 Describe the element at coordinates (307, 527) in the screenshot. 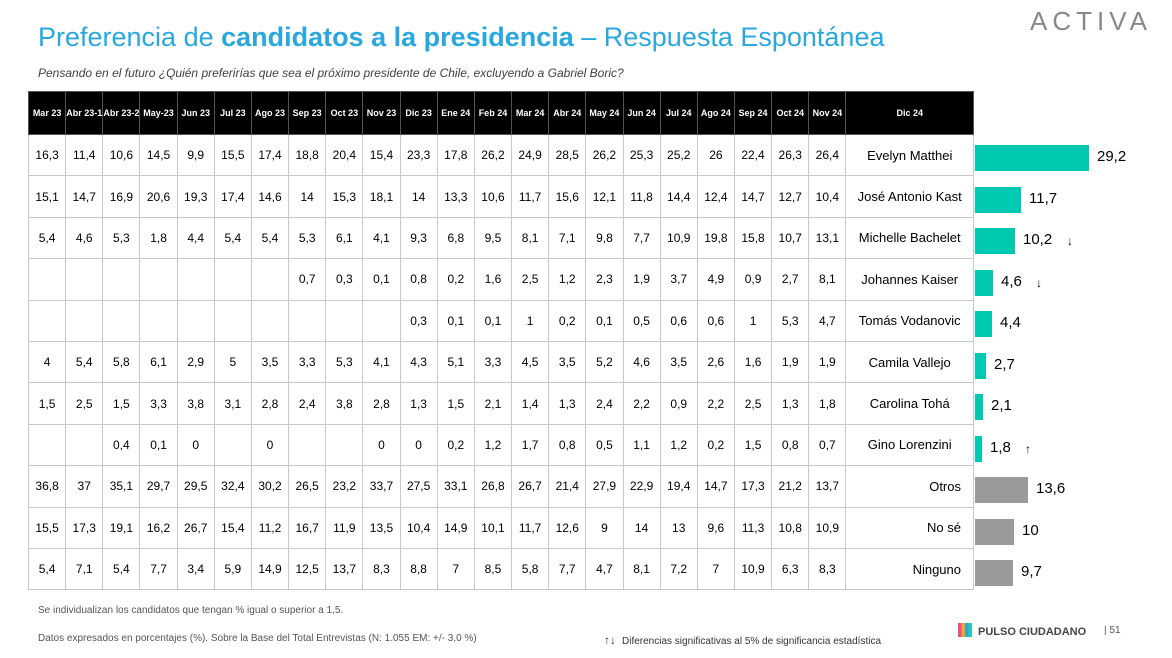

I see `table-cell: 16,7` at that location.